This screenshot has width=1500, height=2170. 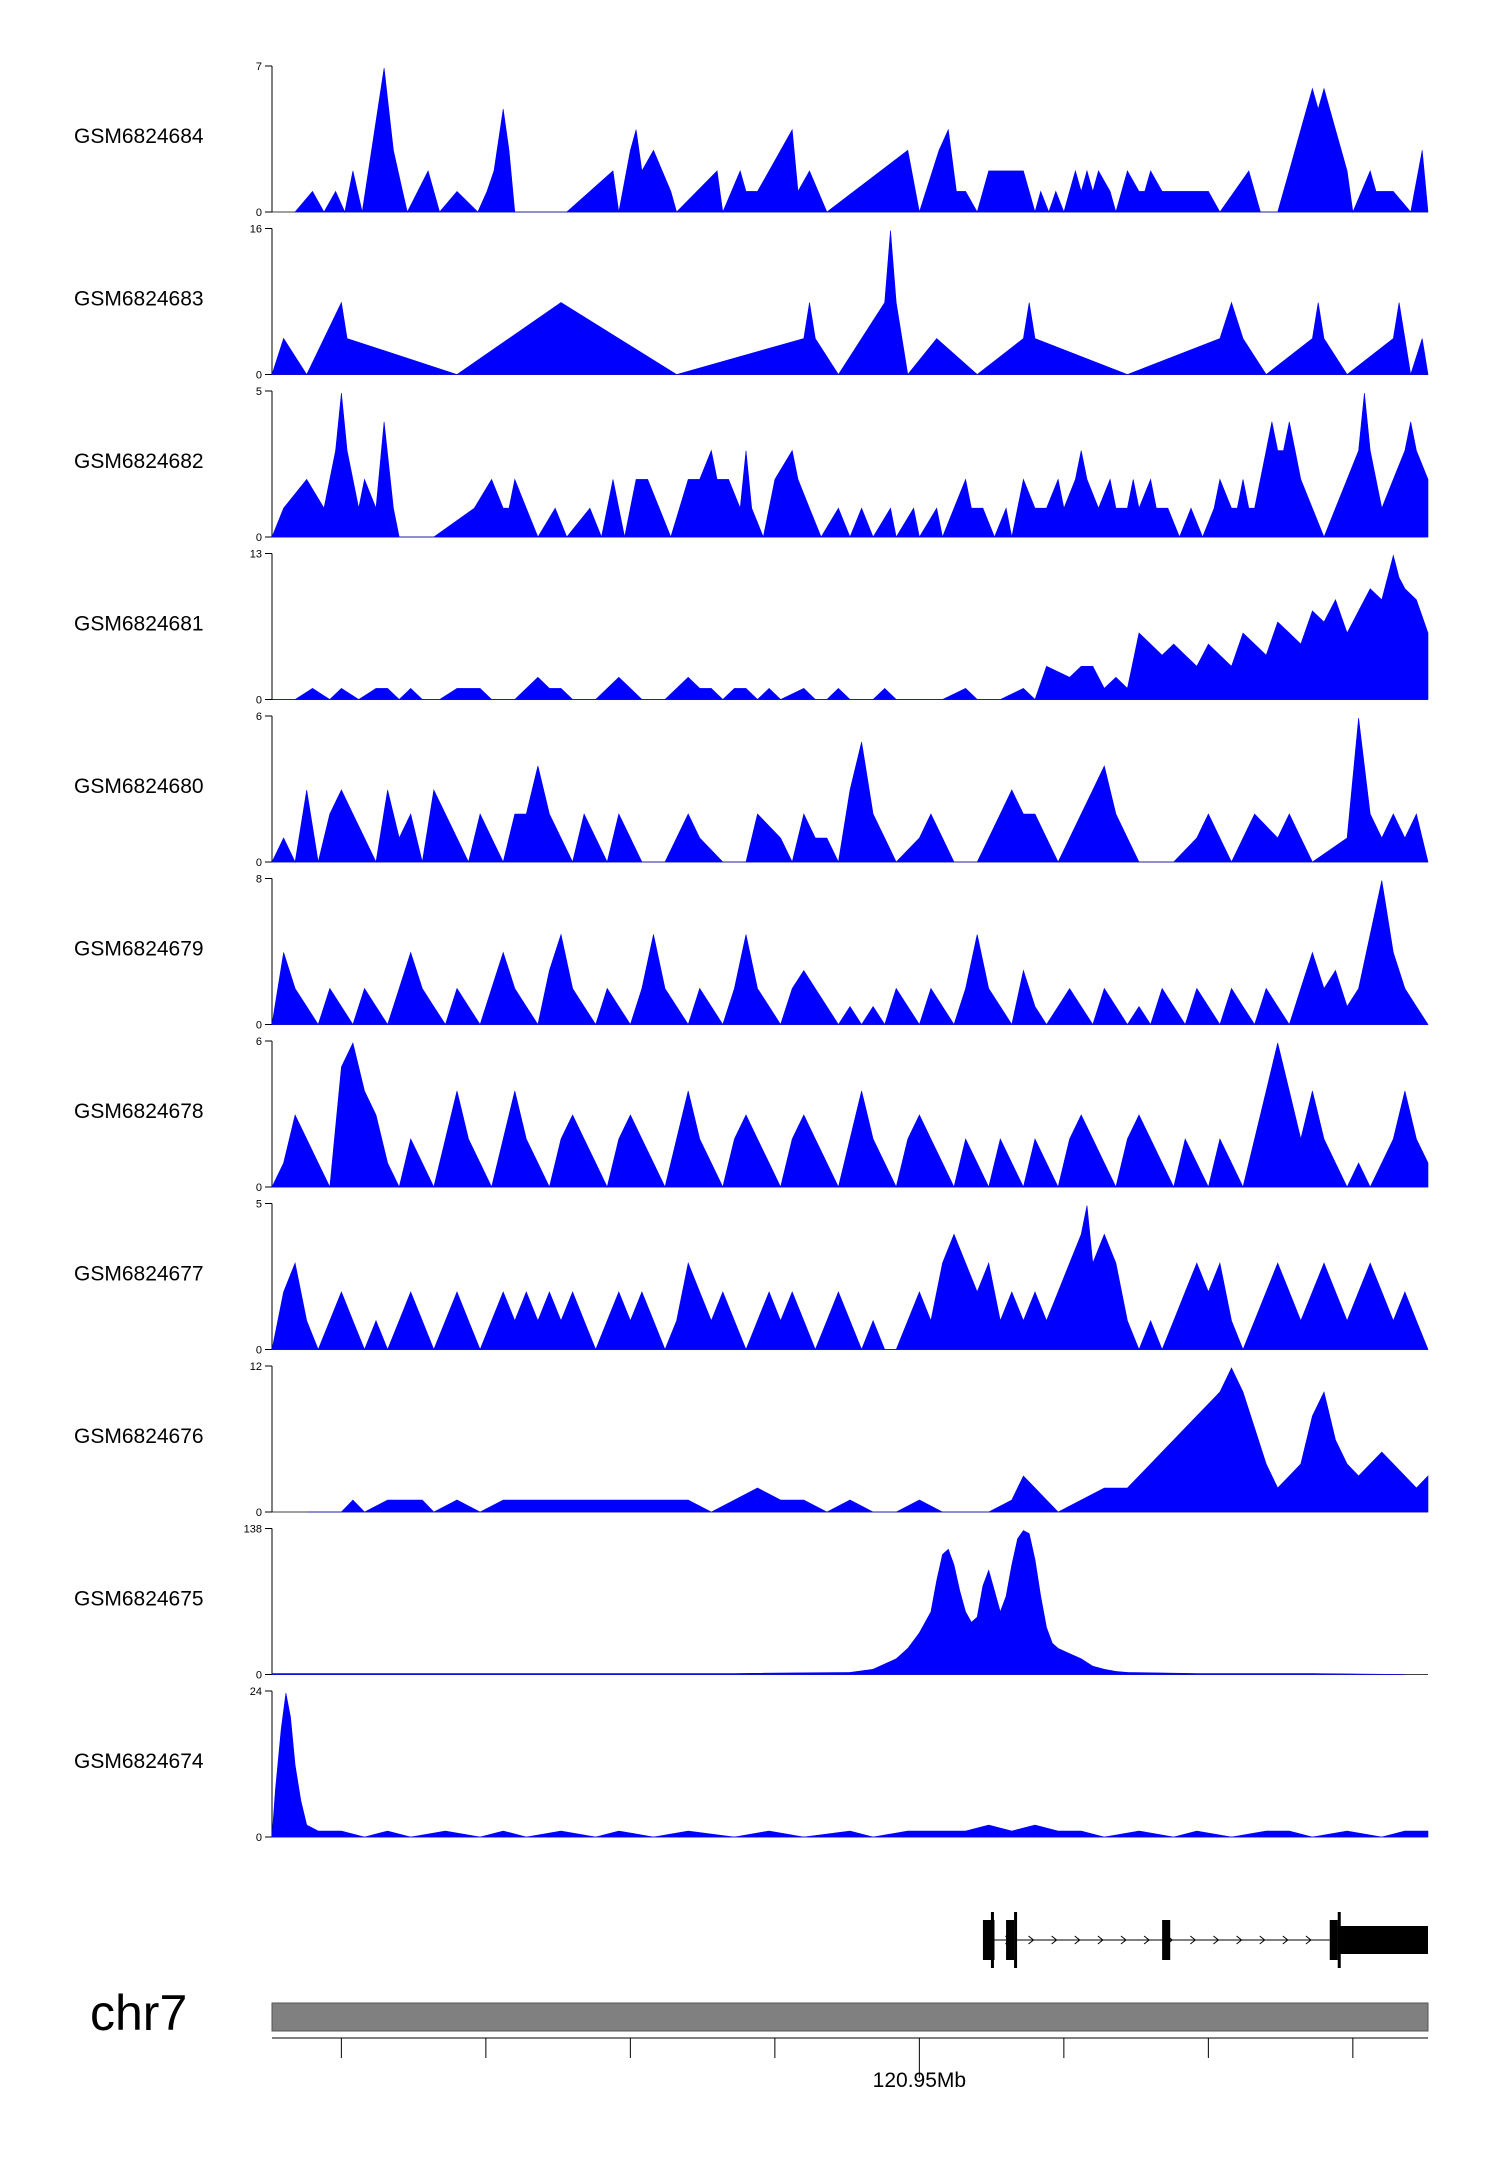 What do you see at coordinates (139, 1436) in the screenshot?
I see `track-label: GSM6824676` at bounding box center [139, 1436].